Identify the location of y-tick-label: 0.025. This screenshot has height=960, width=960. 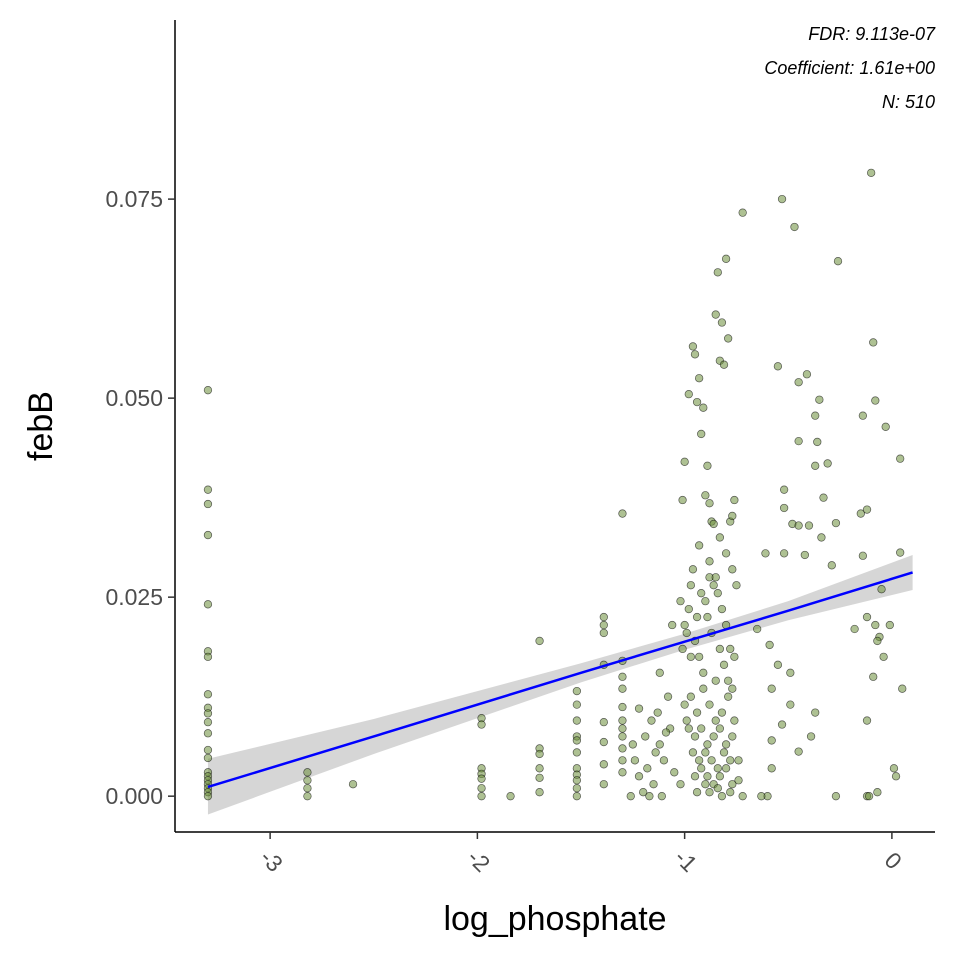
(134, 597).